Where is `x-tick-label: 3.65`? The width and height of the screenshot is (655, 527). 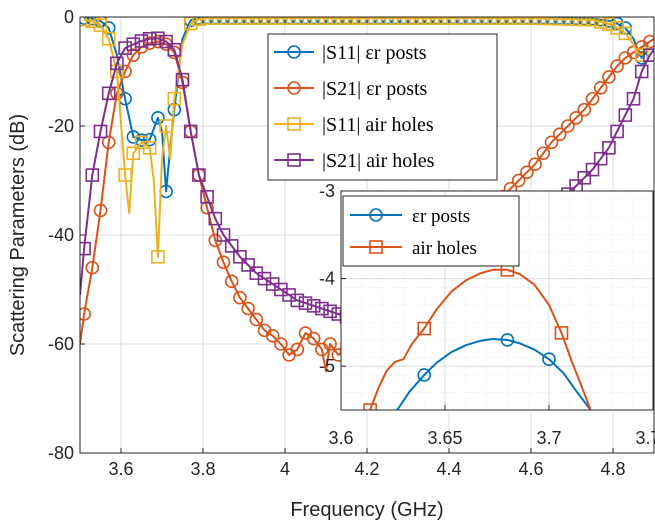 x-tick-label: 3.65 is located at coordinates (444, 438).